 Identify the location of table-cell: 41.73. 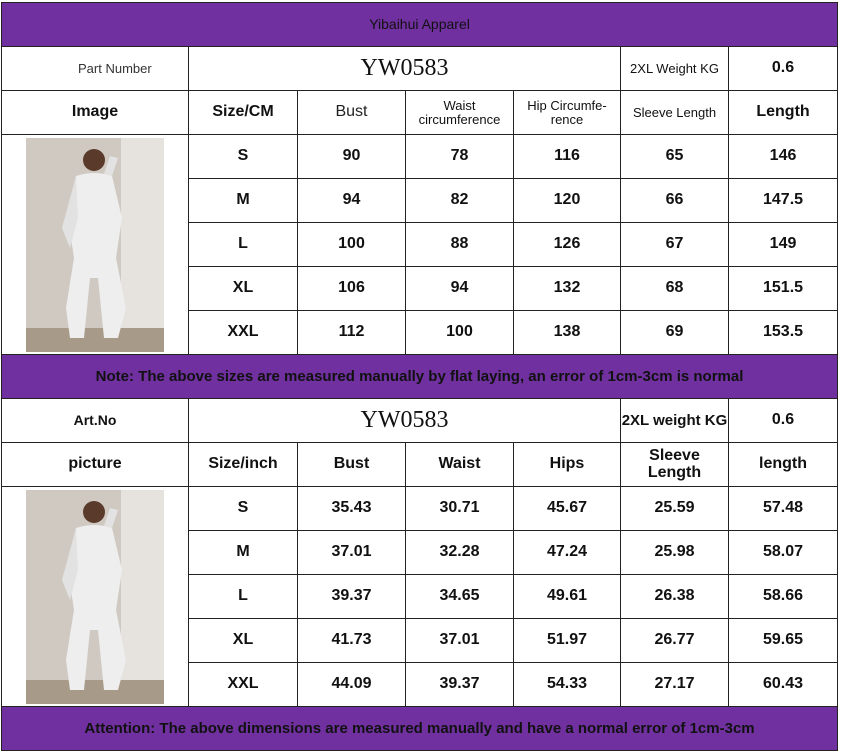
(351, 640).